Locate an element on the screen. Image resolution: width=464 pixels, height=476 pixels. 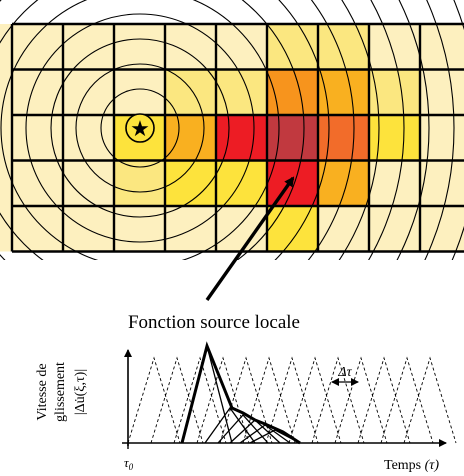
subfault-triangles is located at coordinates (292, 400).